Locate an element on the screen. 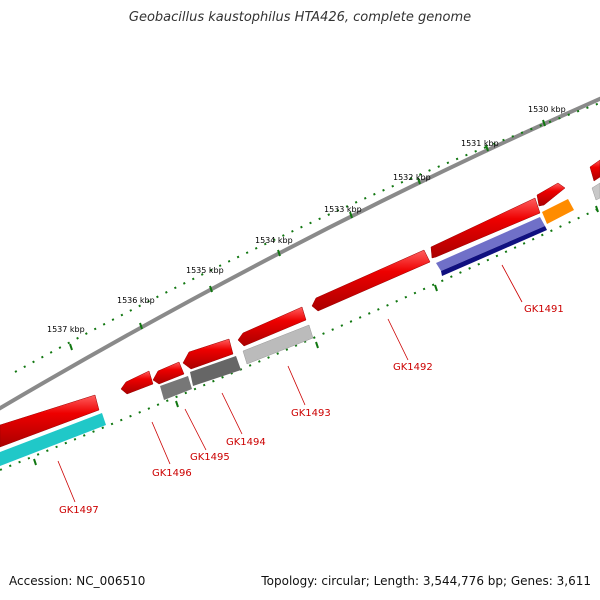  gene-label: GK1495 is located at coordinates (210, 457).